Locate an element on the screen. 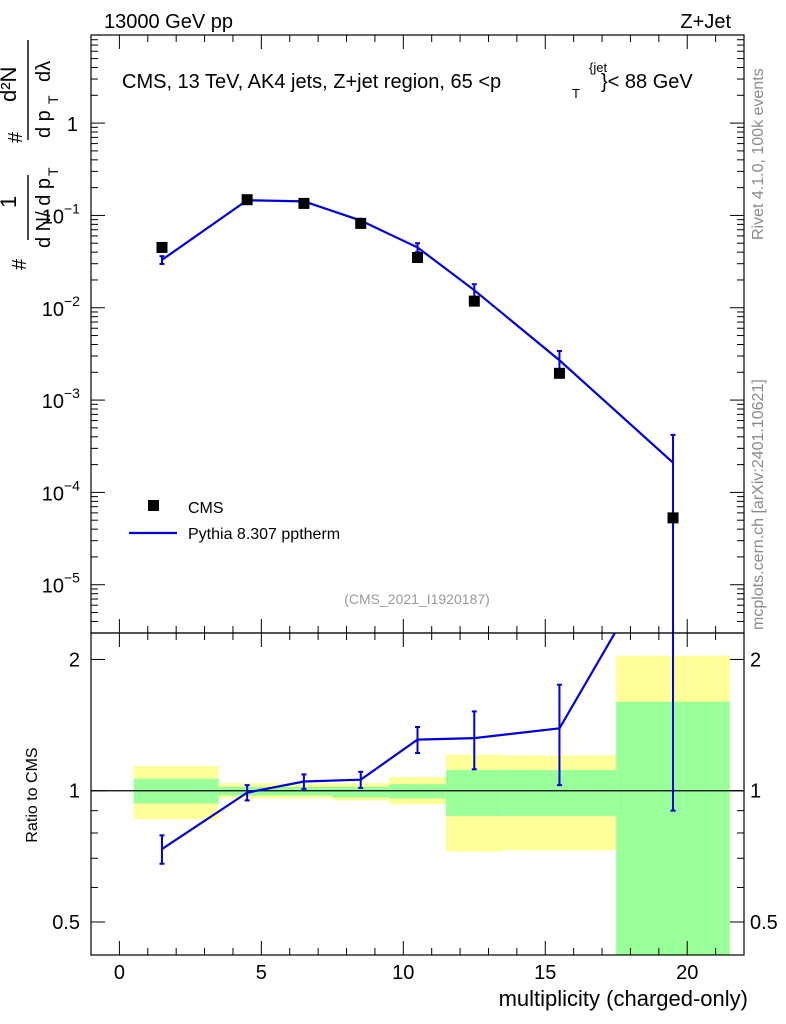 This screenshot has height=1024, width=786. legend: CMS Pythia 8.307 pptherm is located at coordinates (234, 521).